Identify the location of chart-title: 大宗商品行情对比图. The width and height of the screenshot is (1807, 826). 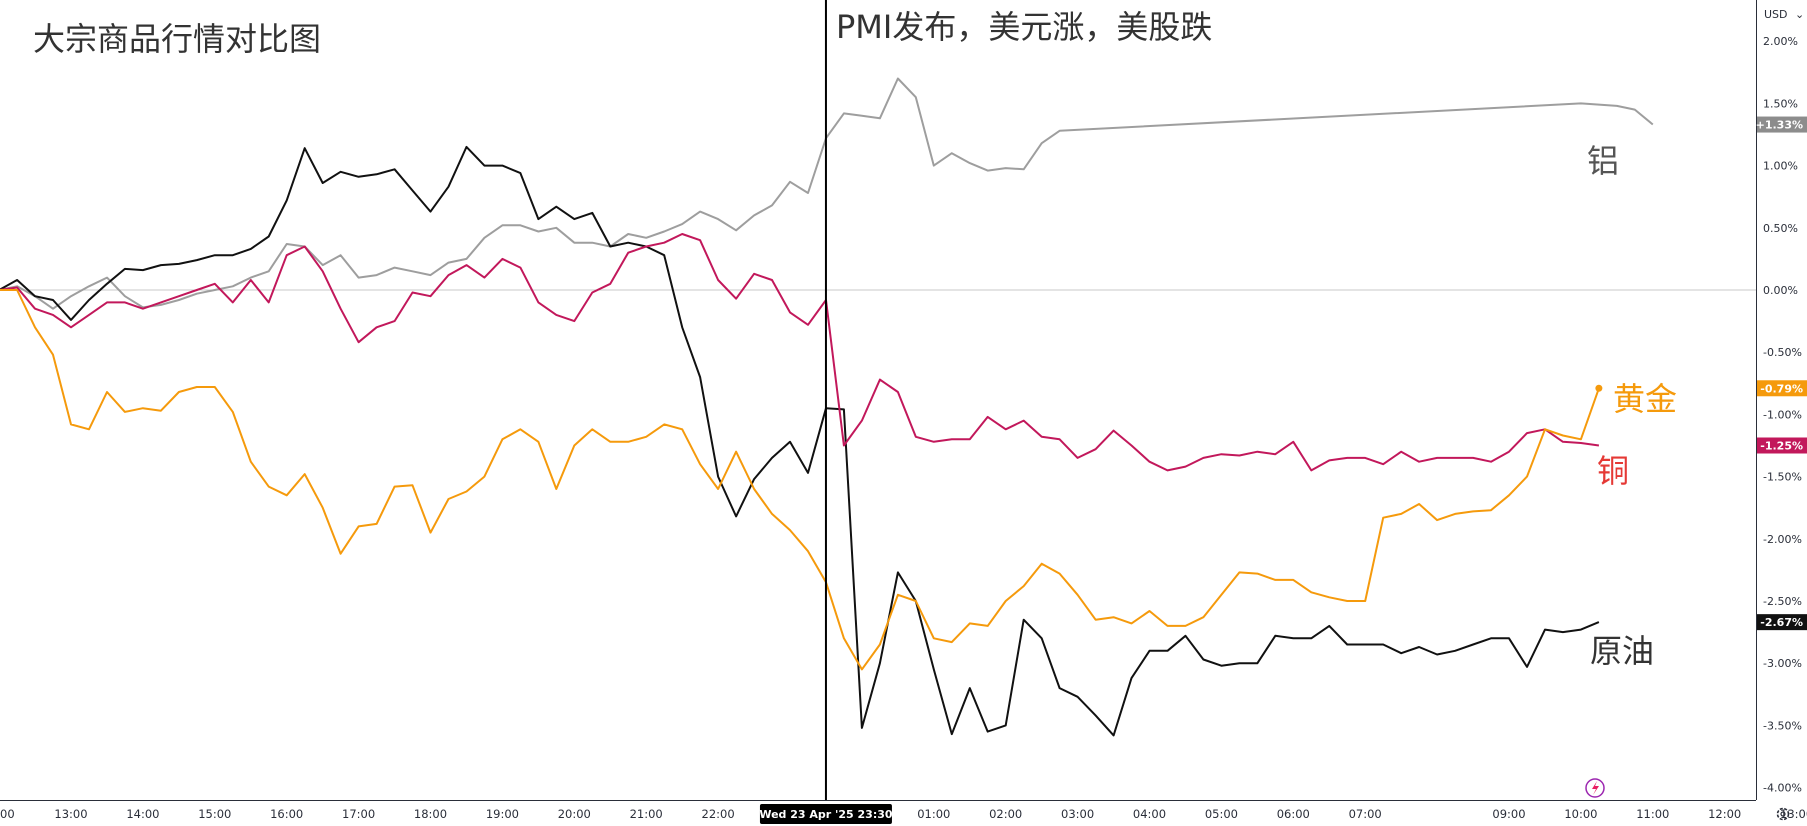
(177, 39).